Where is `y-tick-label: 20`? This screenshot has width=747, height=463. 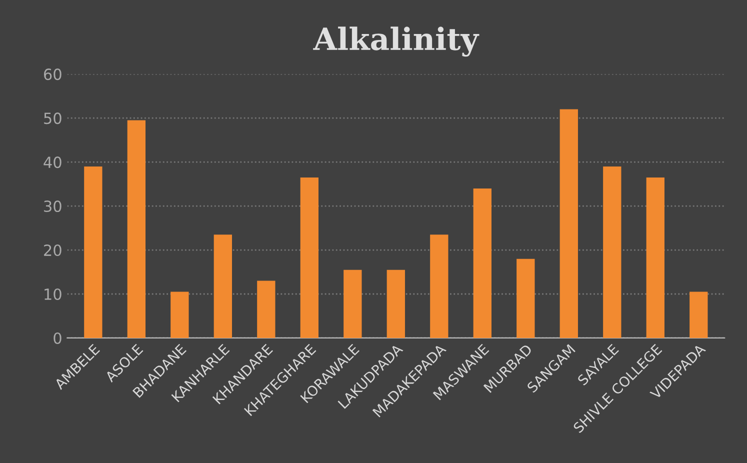
y-tick-label: 20 is located at coordinates (53, 250).